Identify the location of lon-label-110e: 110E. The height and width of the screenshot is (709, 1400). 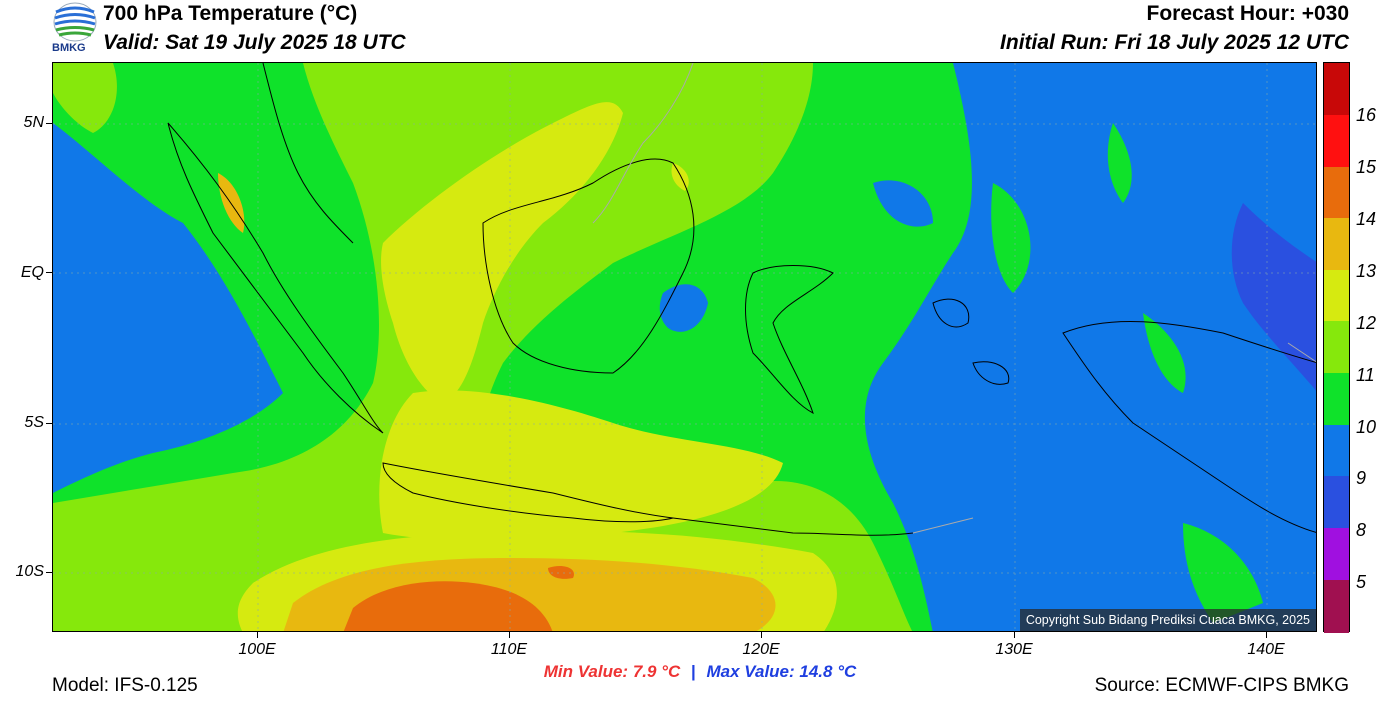
(509, 649).